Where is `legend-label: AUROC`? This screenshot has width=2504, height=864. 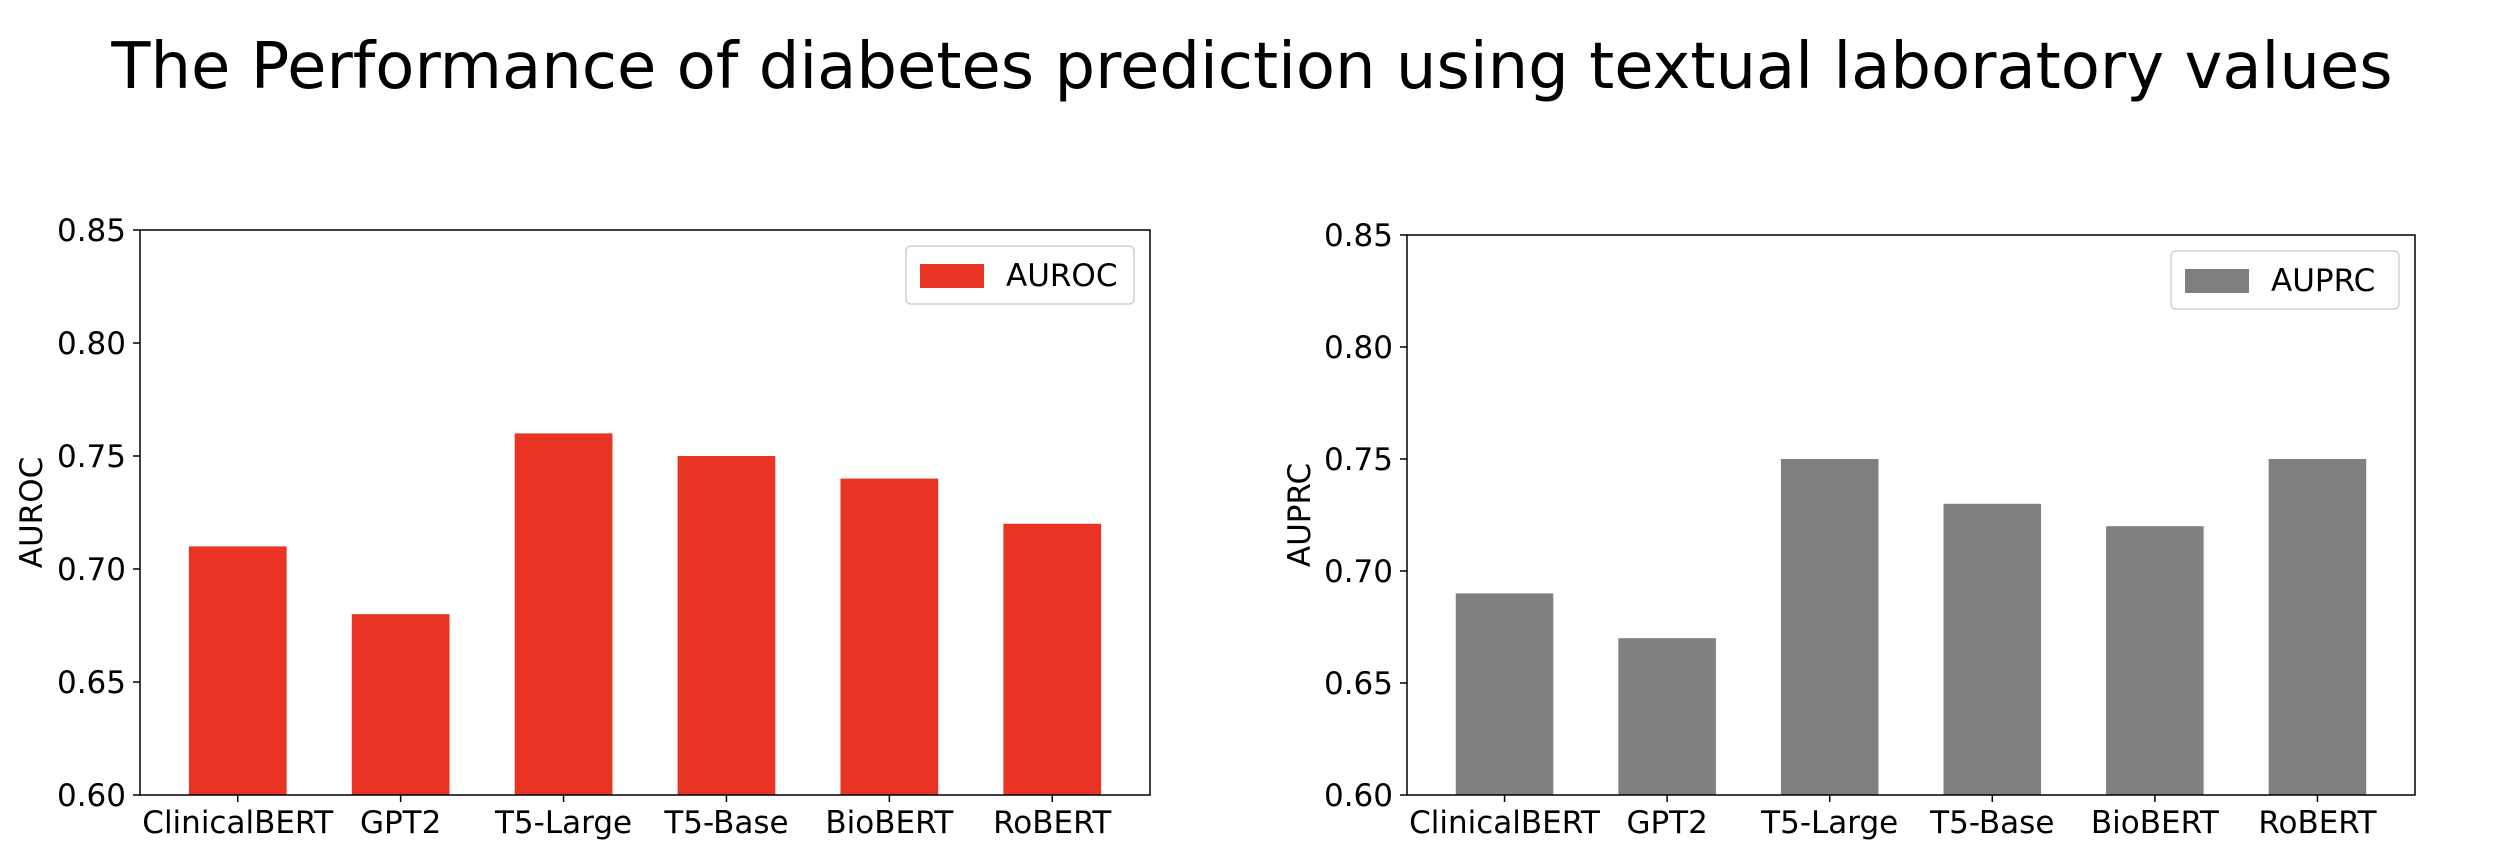 legend-label: AUROC is located at coordinates (1061, 276).